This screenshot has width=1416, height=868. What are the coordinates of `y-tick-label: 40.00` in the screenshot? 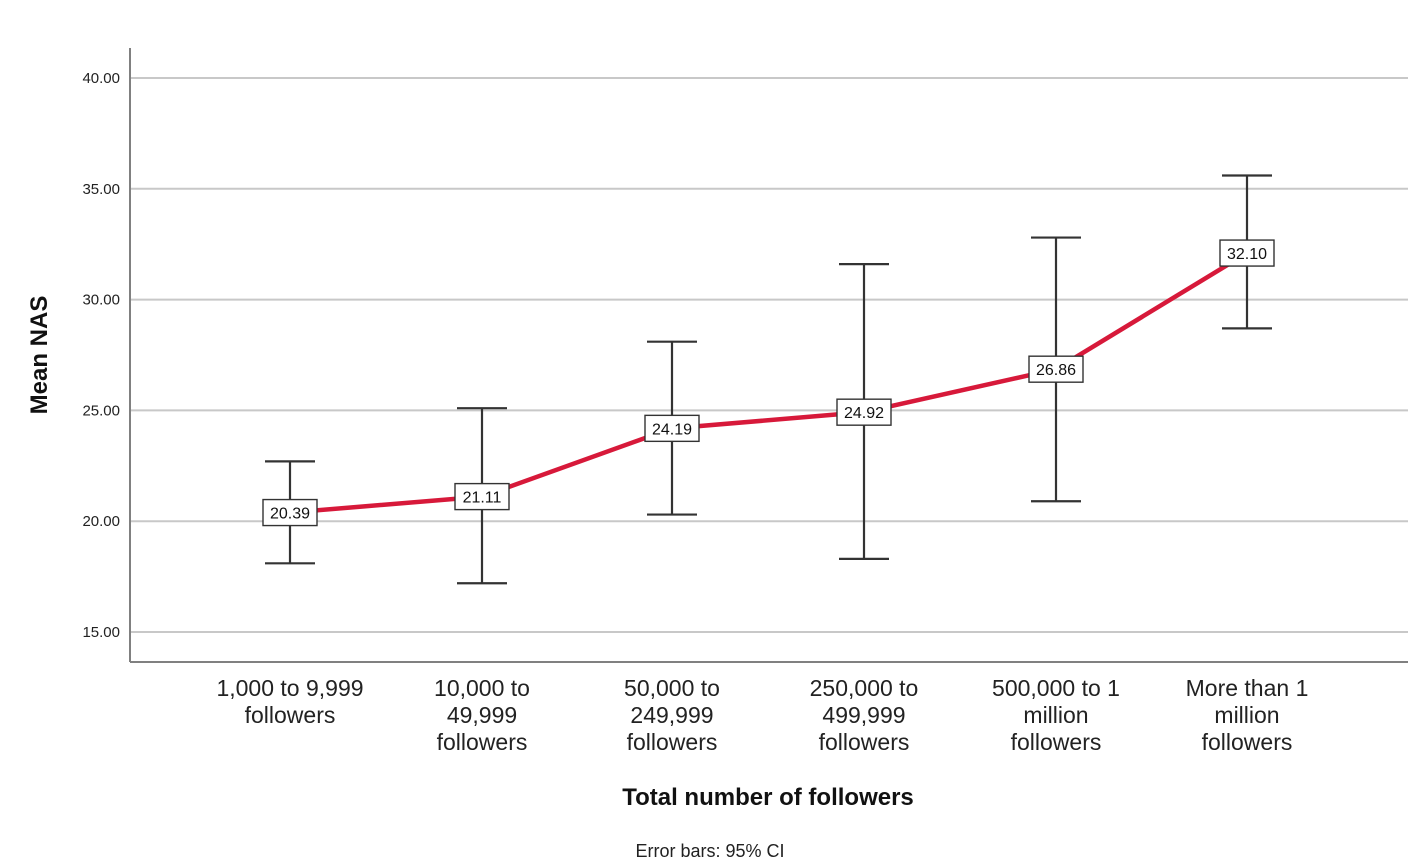 It's located at (101, 78).